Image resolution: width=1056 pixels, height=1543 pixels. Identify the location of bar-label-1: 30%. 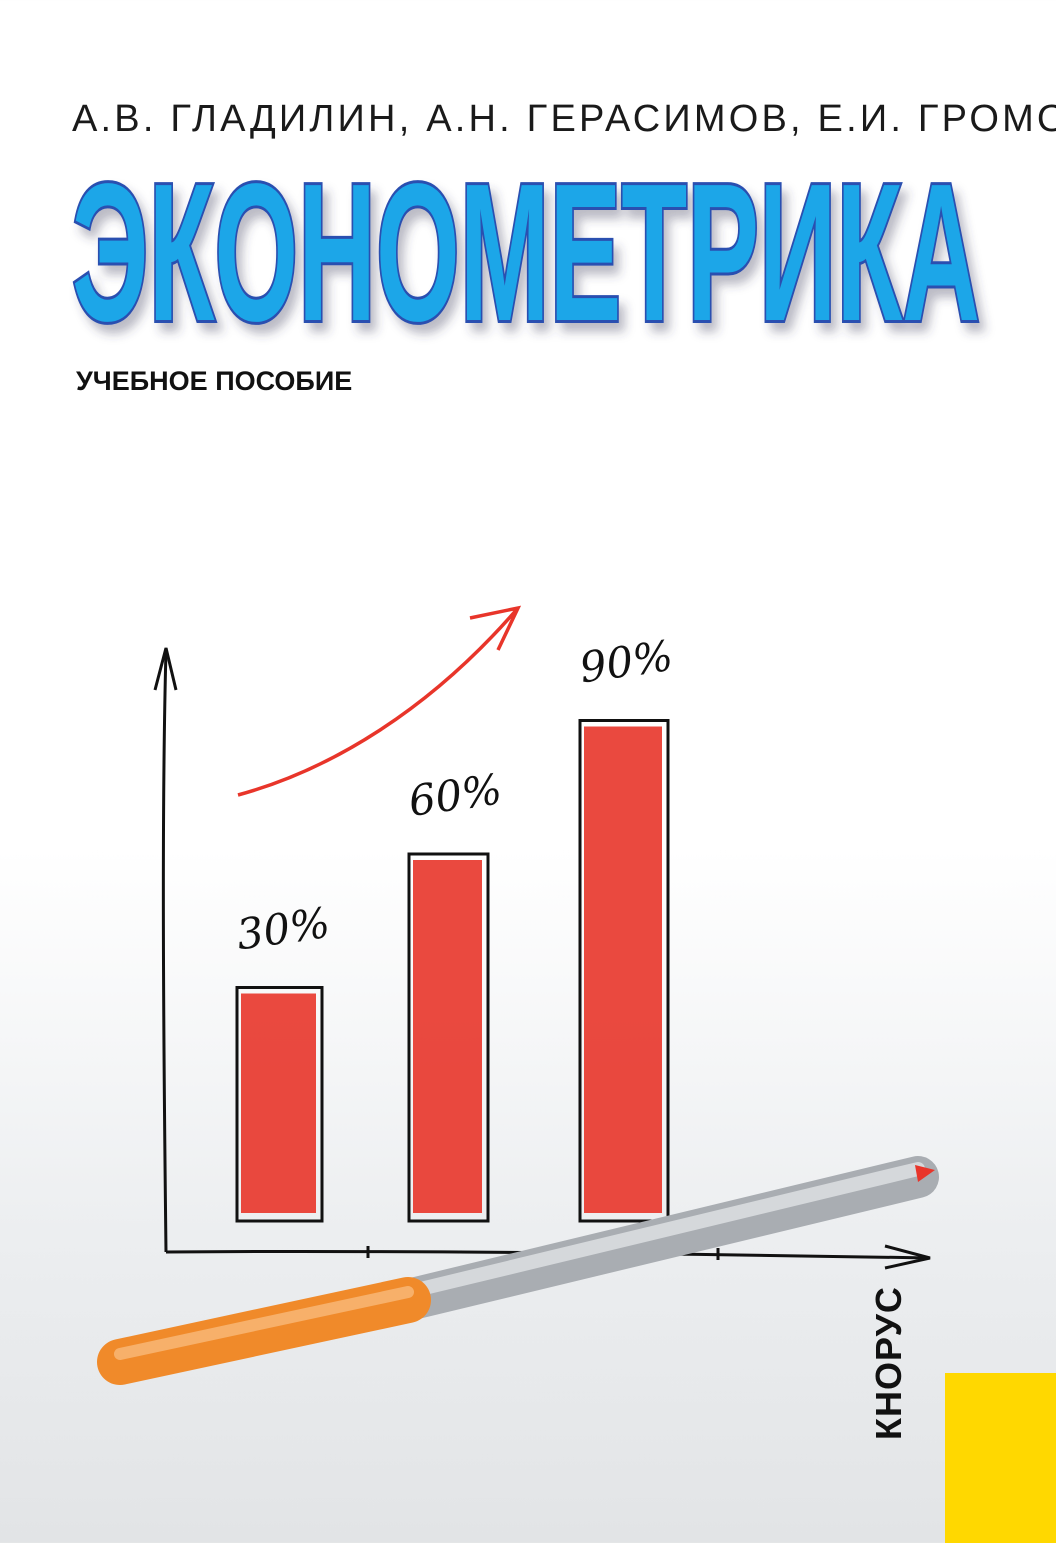
(283, 929).